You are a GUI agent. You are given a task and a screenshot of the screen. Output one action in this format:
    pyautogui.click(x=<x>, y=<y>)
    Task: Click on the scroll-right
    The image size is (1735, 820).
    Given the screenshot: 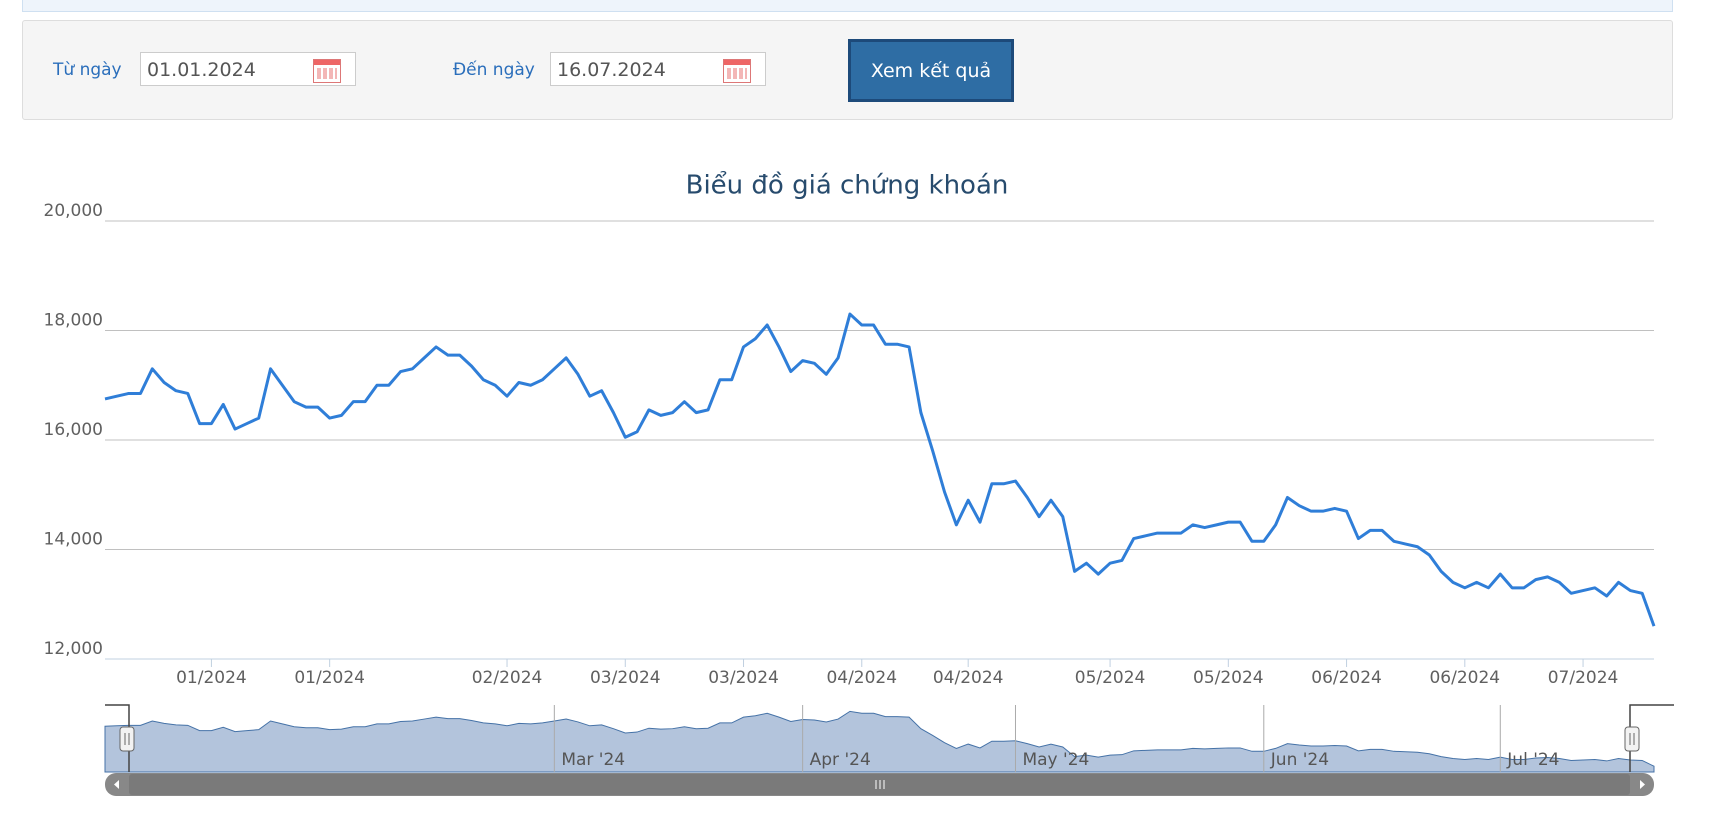 What is the action you would take?
    pyautogui.click(x=1642, y=784)
    